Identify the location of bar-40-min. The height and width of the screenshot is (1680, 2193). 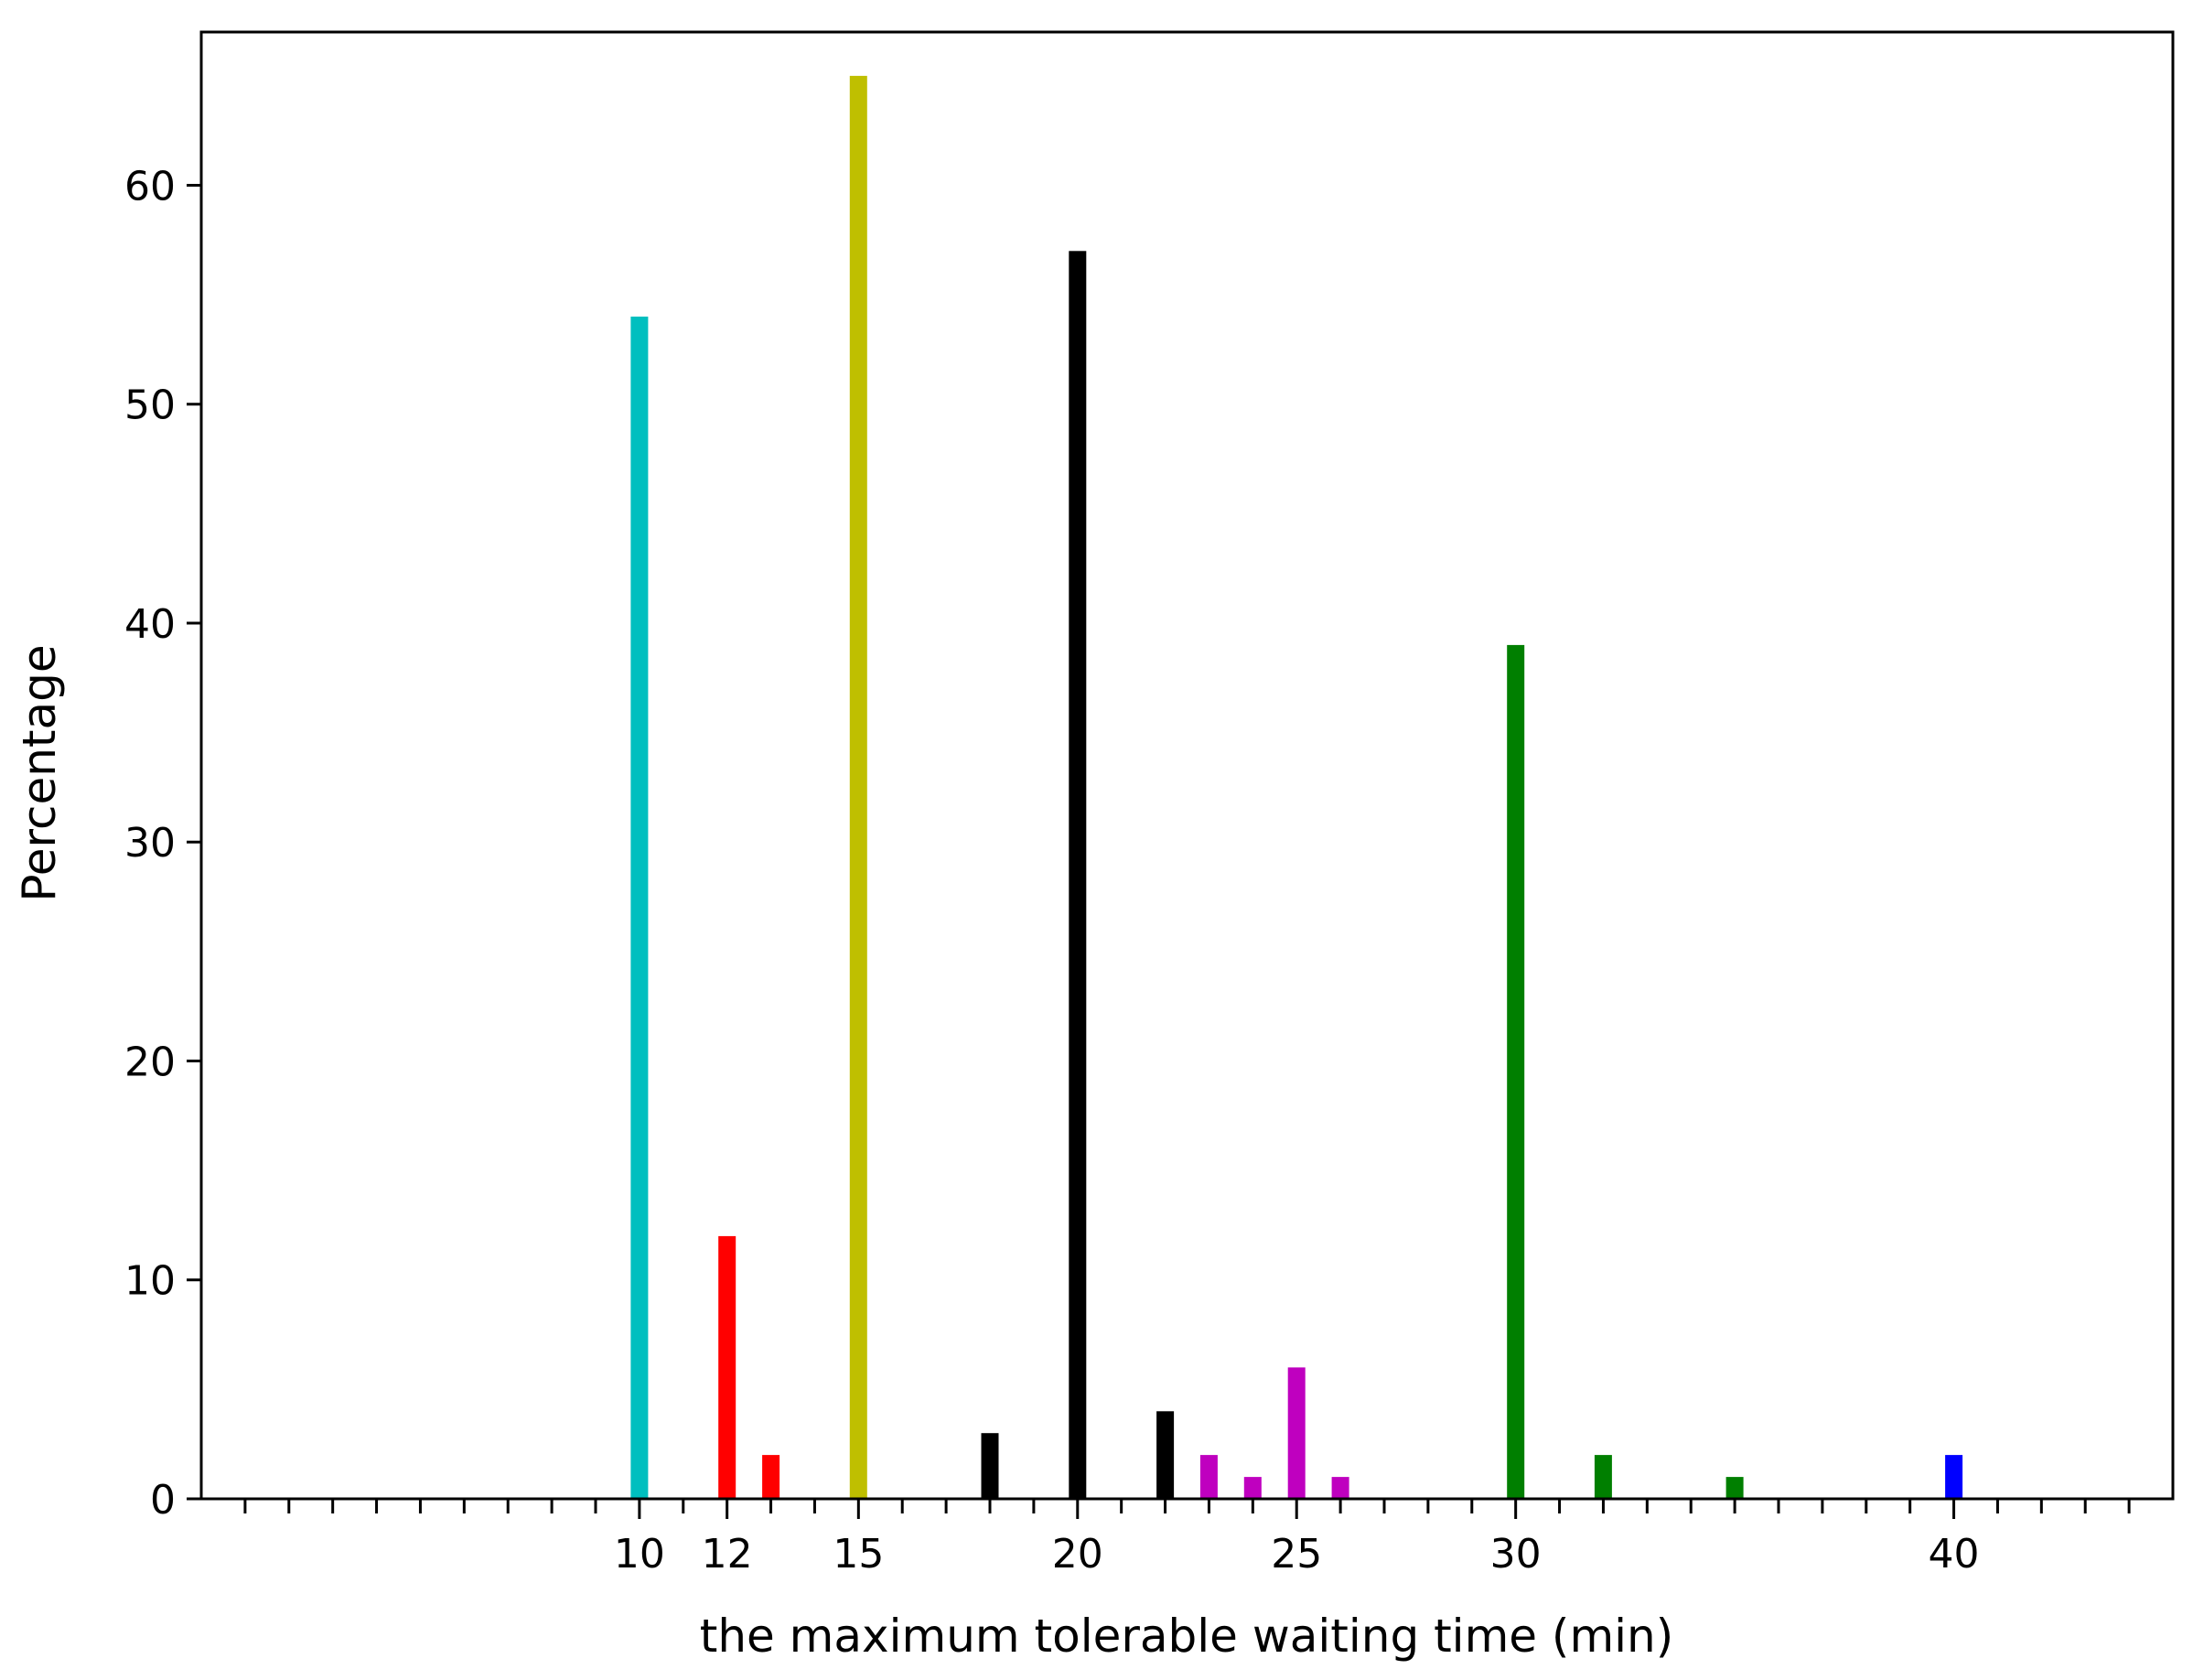
(1954, 1477).